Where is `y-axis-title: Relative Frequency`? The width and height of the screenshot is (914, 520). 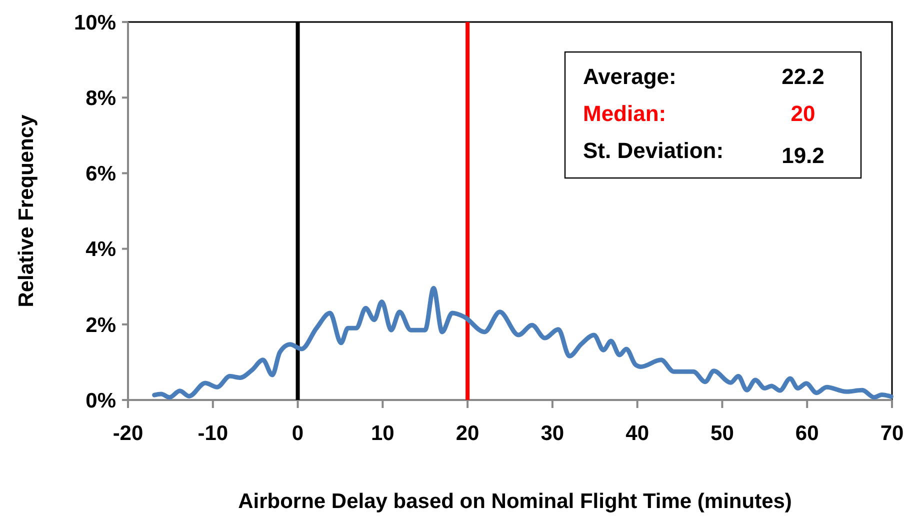
y-axis-title: Relative Frequency is located at coordinates (26, 211).